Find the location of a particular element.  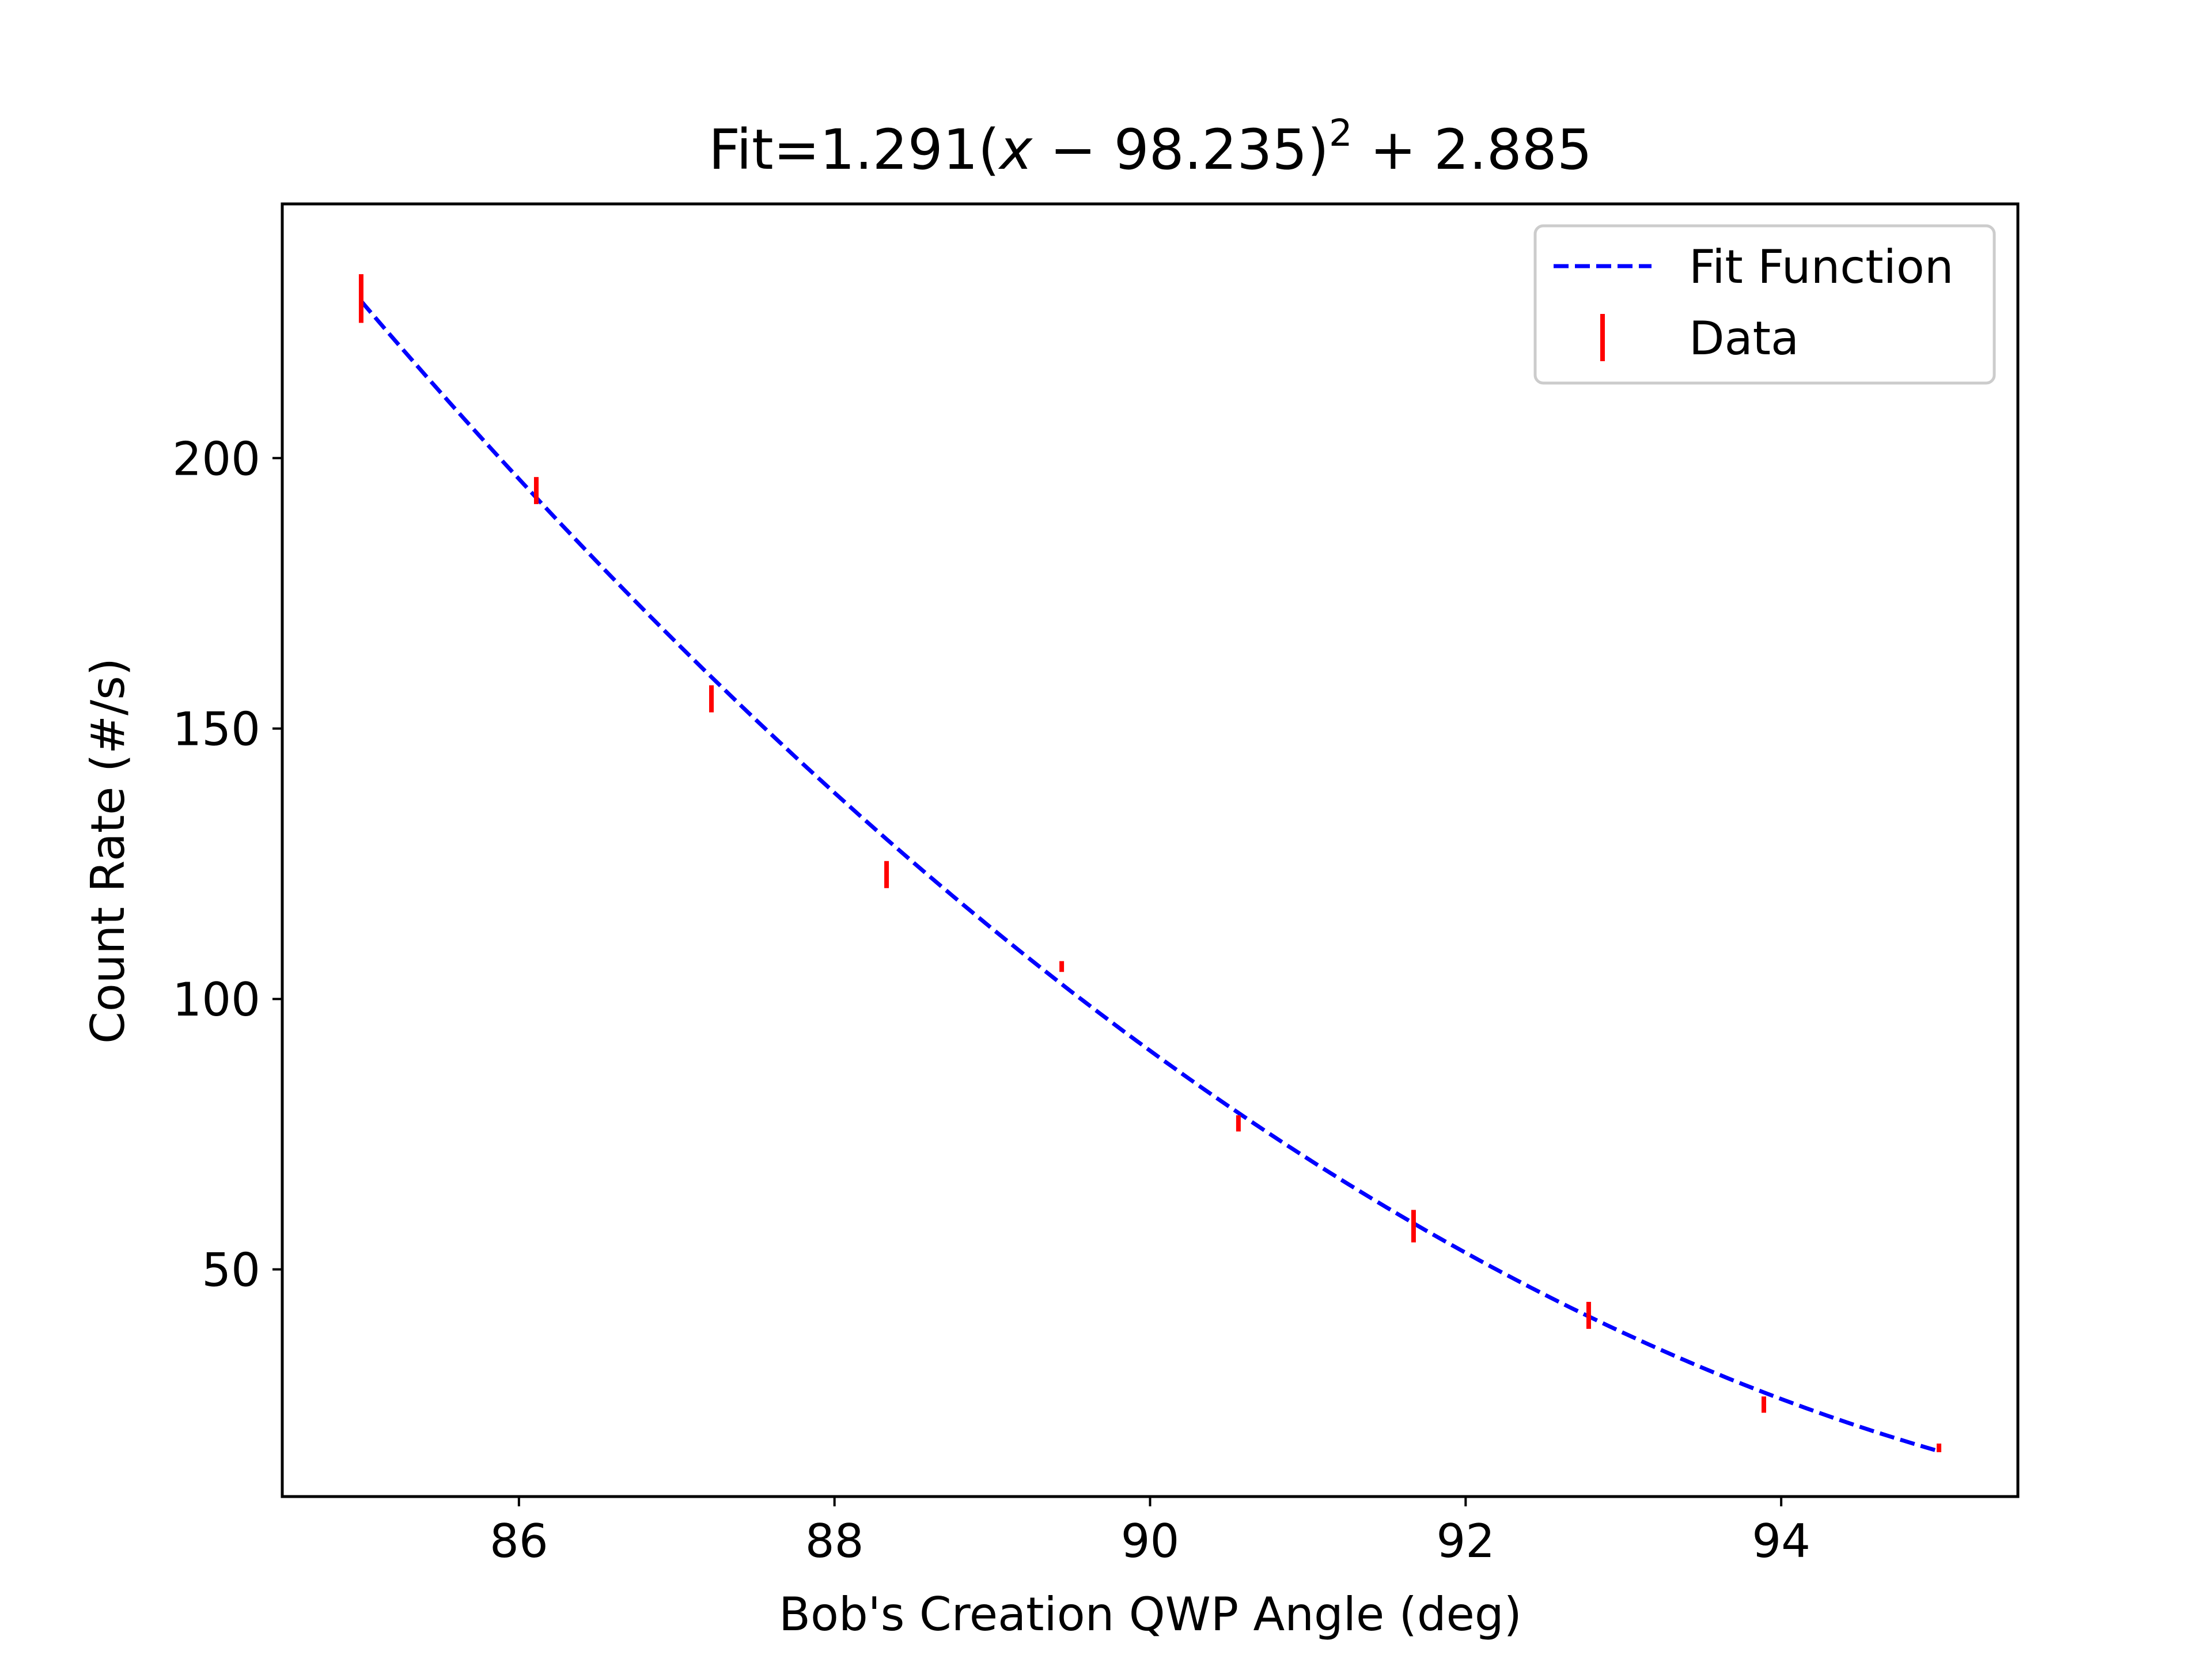

y-tick-label: 150 is located at coordinates (216, 729).